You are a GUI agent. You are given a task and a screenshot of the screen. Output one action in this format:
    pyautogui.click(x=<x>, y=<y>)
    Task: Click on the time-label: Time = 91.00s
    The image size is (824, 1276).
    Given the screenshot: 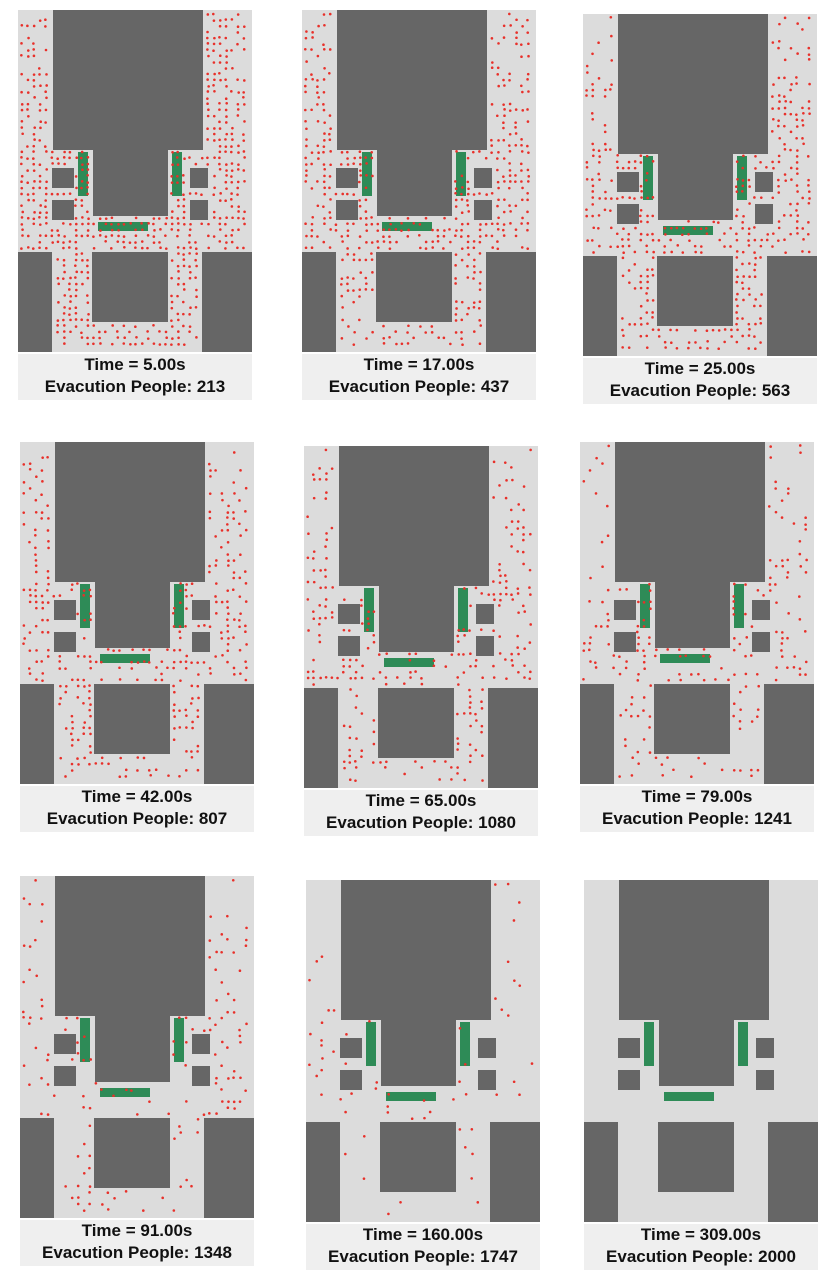 What is the action you would take?
    pyautogui.click(x=137, y=1230)
    